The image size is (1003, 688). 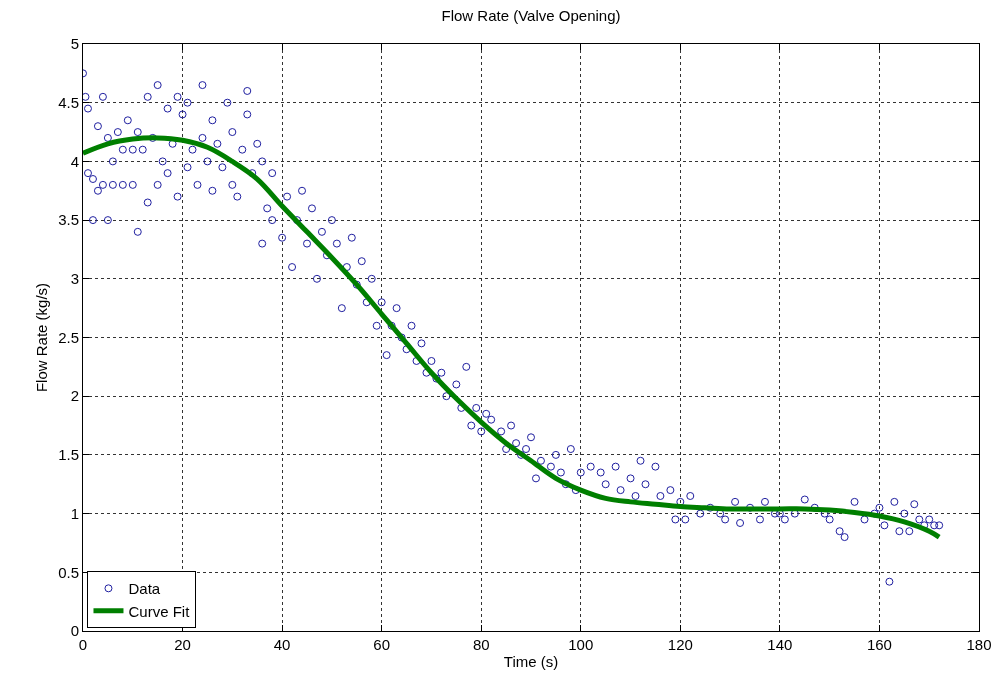 I want to click on x-tick-label: 180, so click(x=979, y=644).